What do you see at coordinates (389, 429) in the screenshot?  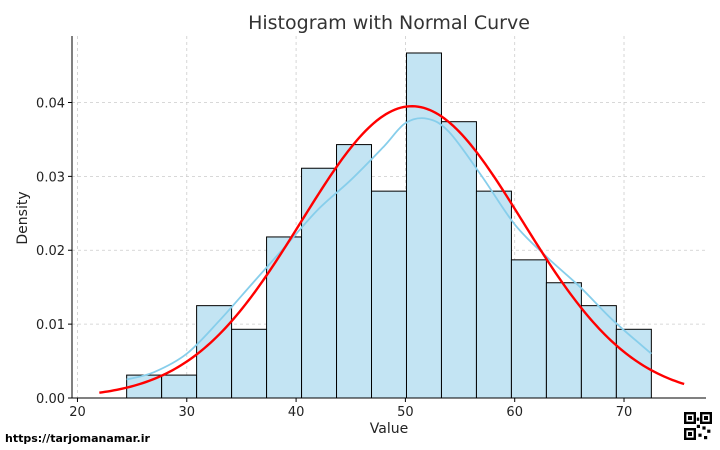 I see `x-axis-label: Value` at bounding box center [389, 429].